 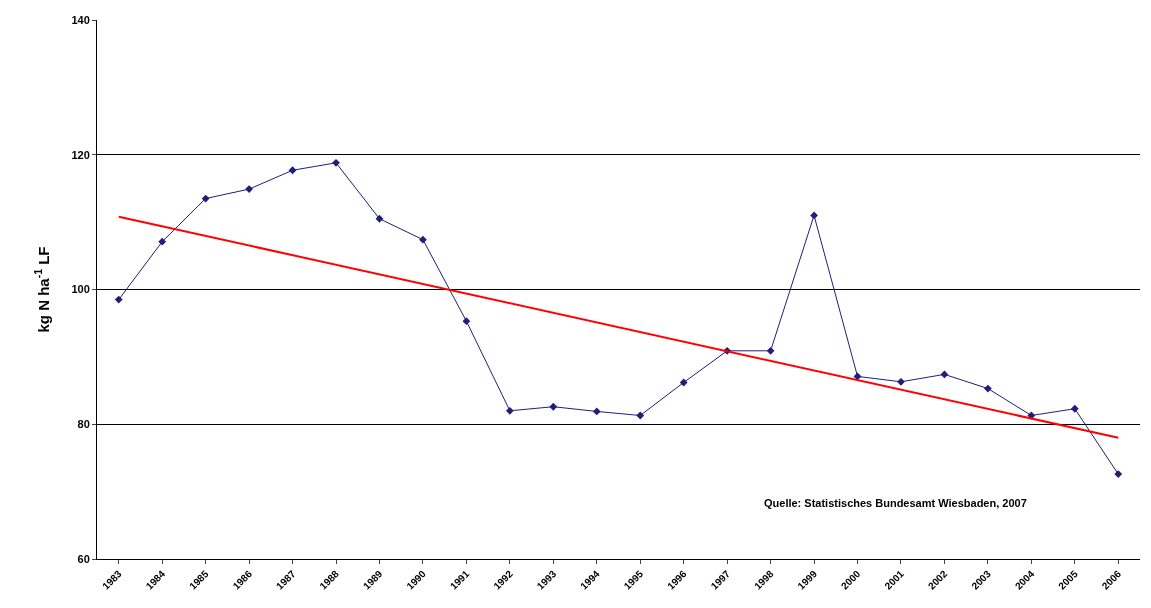 What do you see at coordinates (83, 424) in the screenshot?
I see `y-tick-label: 80` at bounding box center [83, 424].